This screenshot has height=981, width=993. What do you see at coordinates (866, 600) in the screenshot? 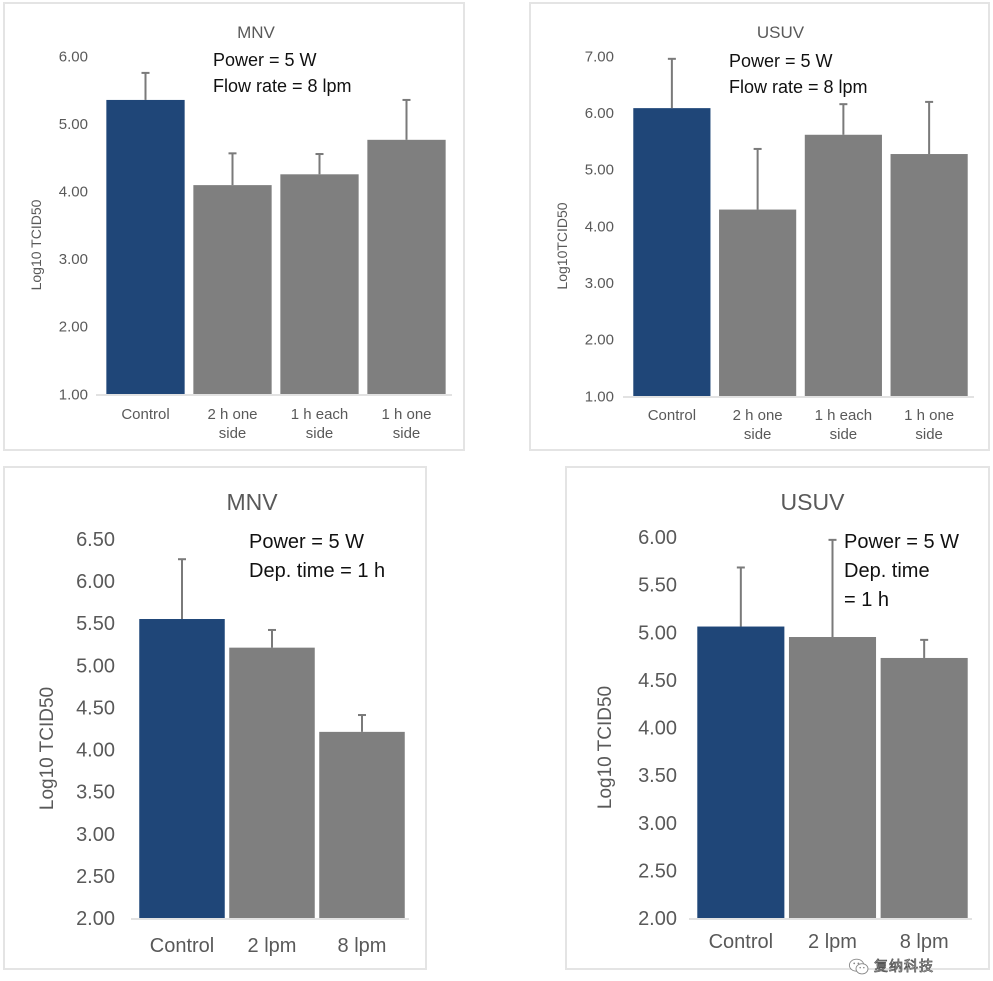
I see `annotation-text: = 1 h` at bounding box center [866, 600].